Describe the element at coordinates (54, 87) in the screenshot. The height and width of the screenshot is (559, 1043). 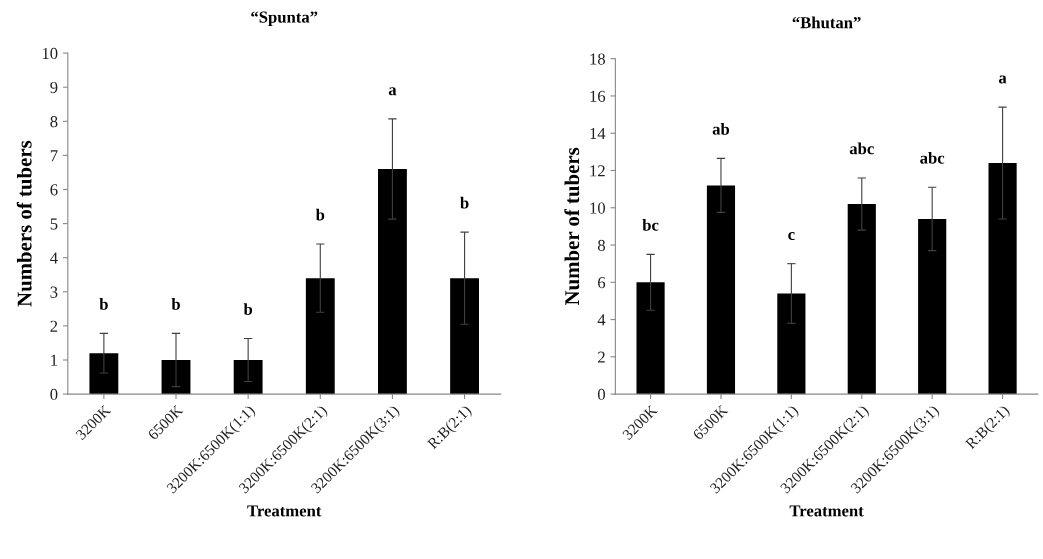
I see `y-tick-label: 9` at that location.